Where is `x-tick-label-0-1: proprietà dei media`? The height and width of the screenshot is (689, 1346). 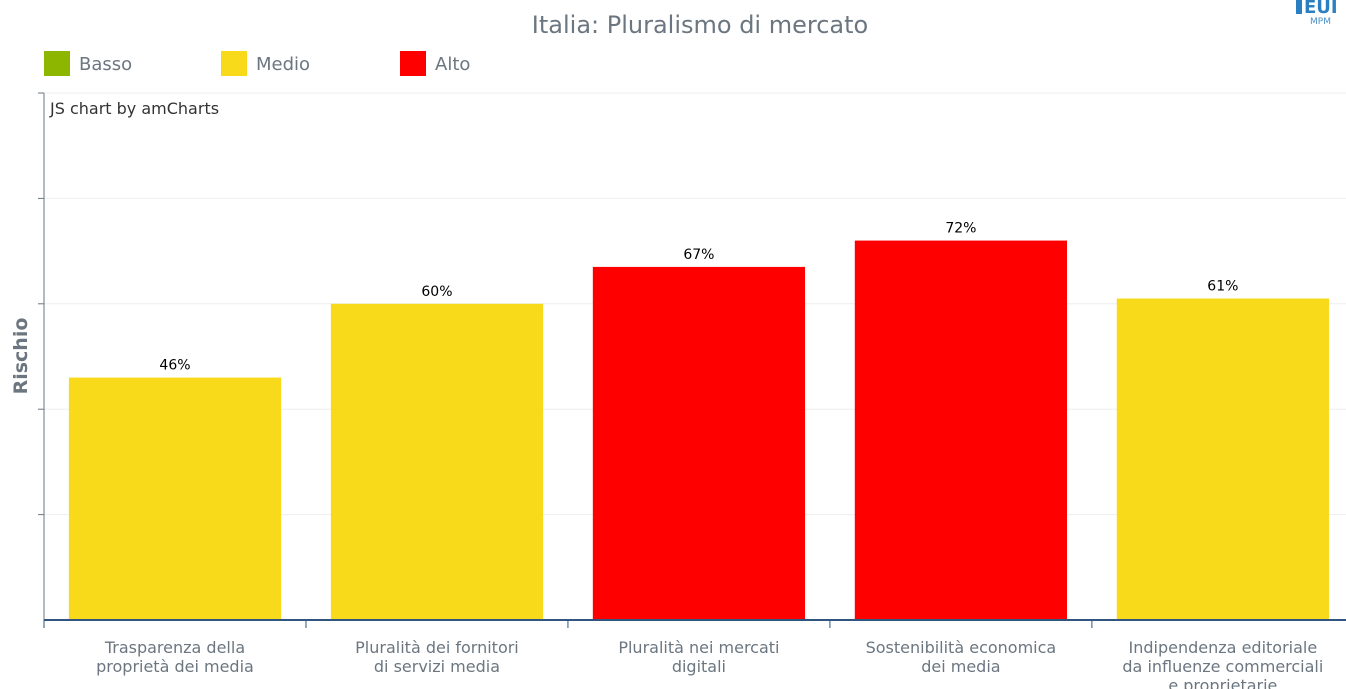
x-tick-label-0-1: proprietà dei media is located at coordinates (175, 666).